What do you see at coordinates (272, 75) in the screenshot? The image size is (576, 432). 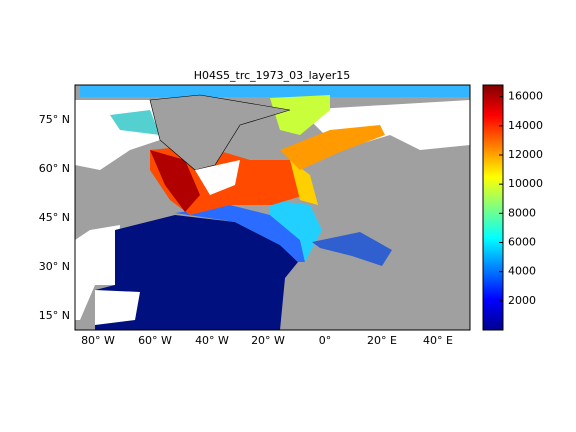 I see `map-title: H04S5_trc_1973_03_layer15` at bounding box center [272, 75].